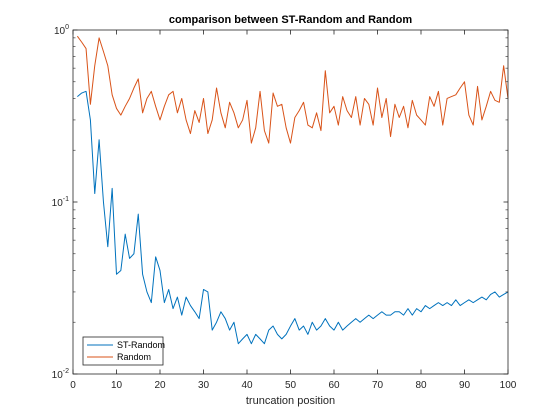 This screenshot has width=560, height=420. What do you see at coordinates (66, 199) in the screenshot?
I see `y-tick-exponent: -1` at bounding box center [66, 199].